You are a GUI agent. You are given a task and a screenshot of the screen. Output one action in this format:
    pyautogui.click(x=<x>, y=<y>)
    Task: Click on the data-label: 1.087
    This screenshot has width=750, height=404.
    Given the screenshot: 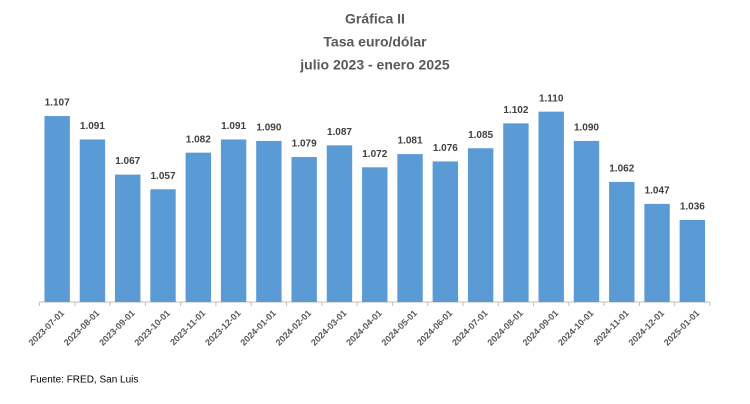 What is the action you would take?
    pyautogui.click(x=339, y=132)
    